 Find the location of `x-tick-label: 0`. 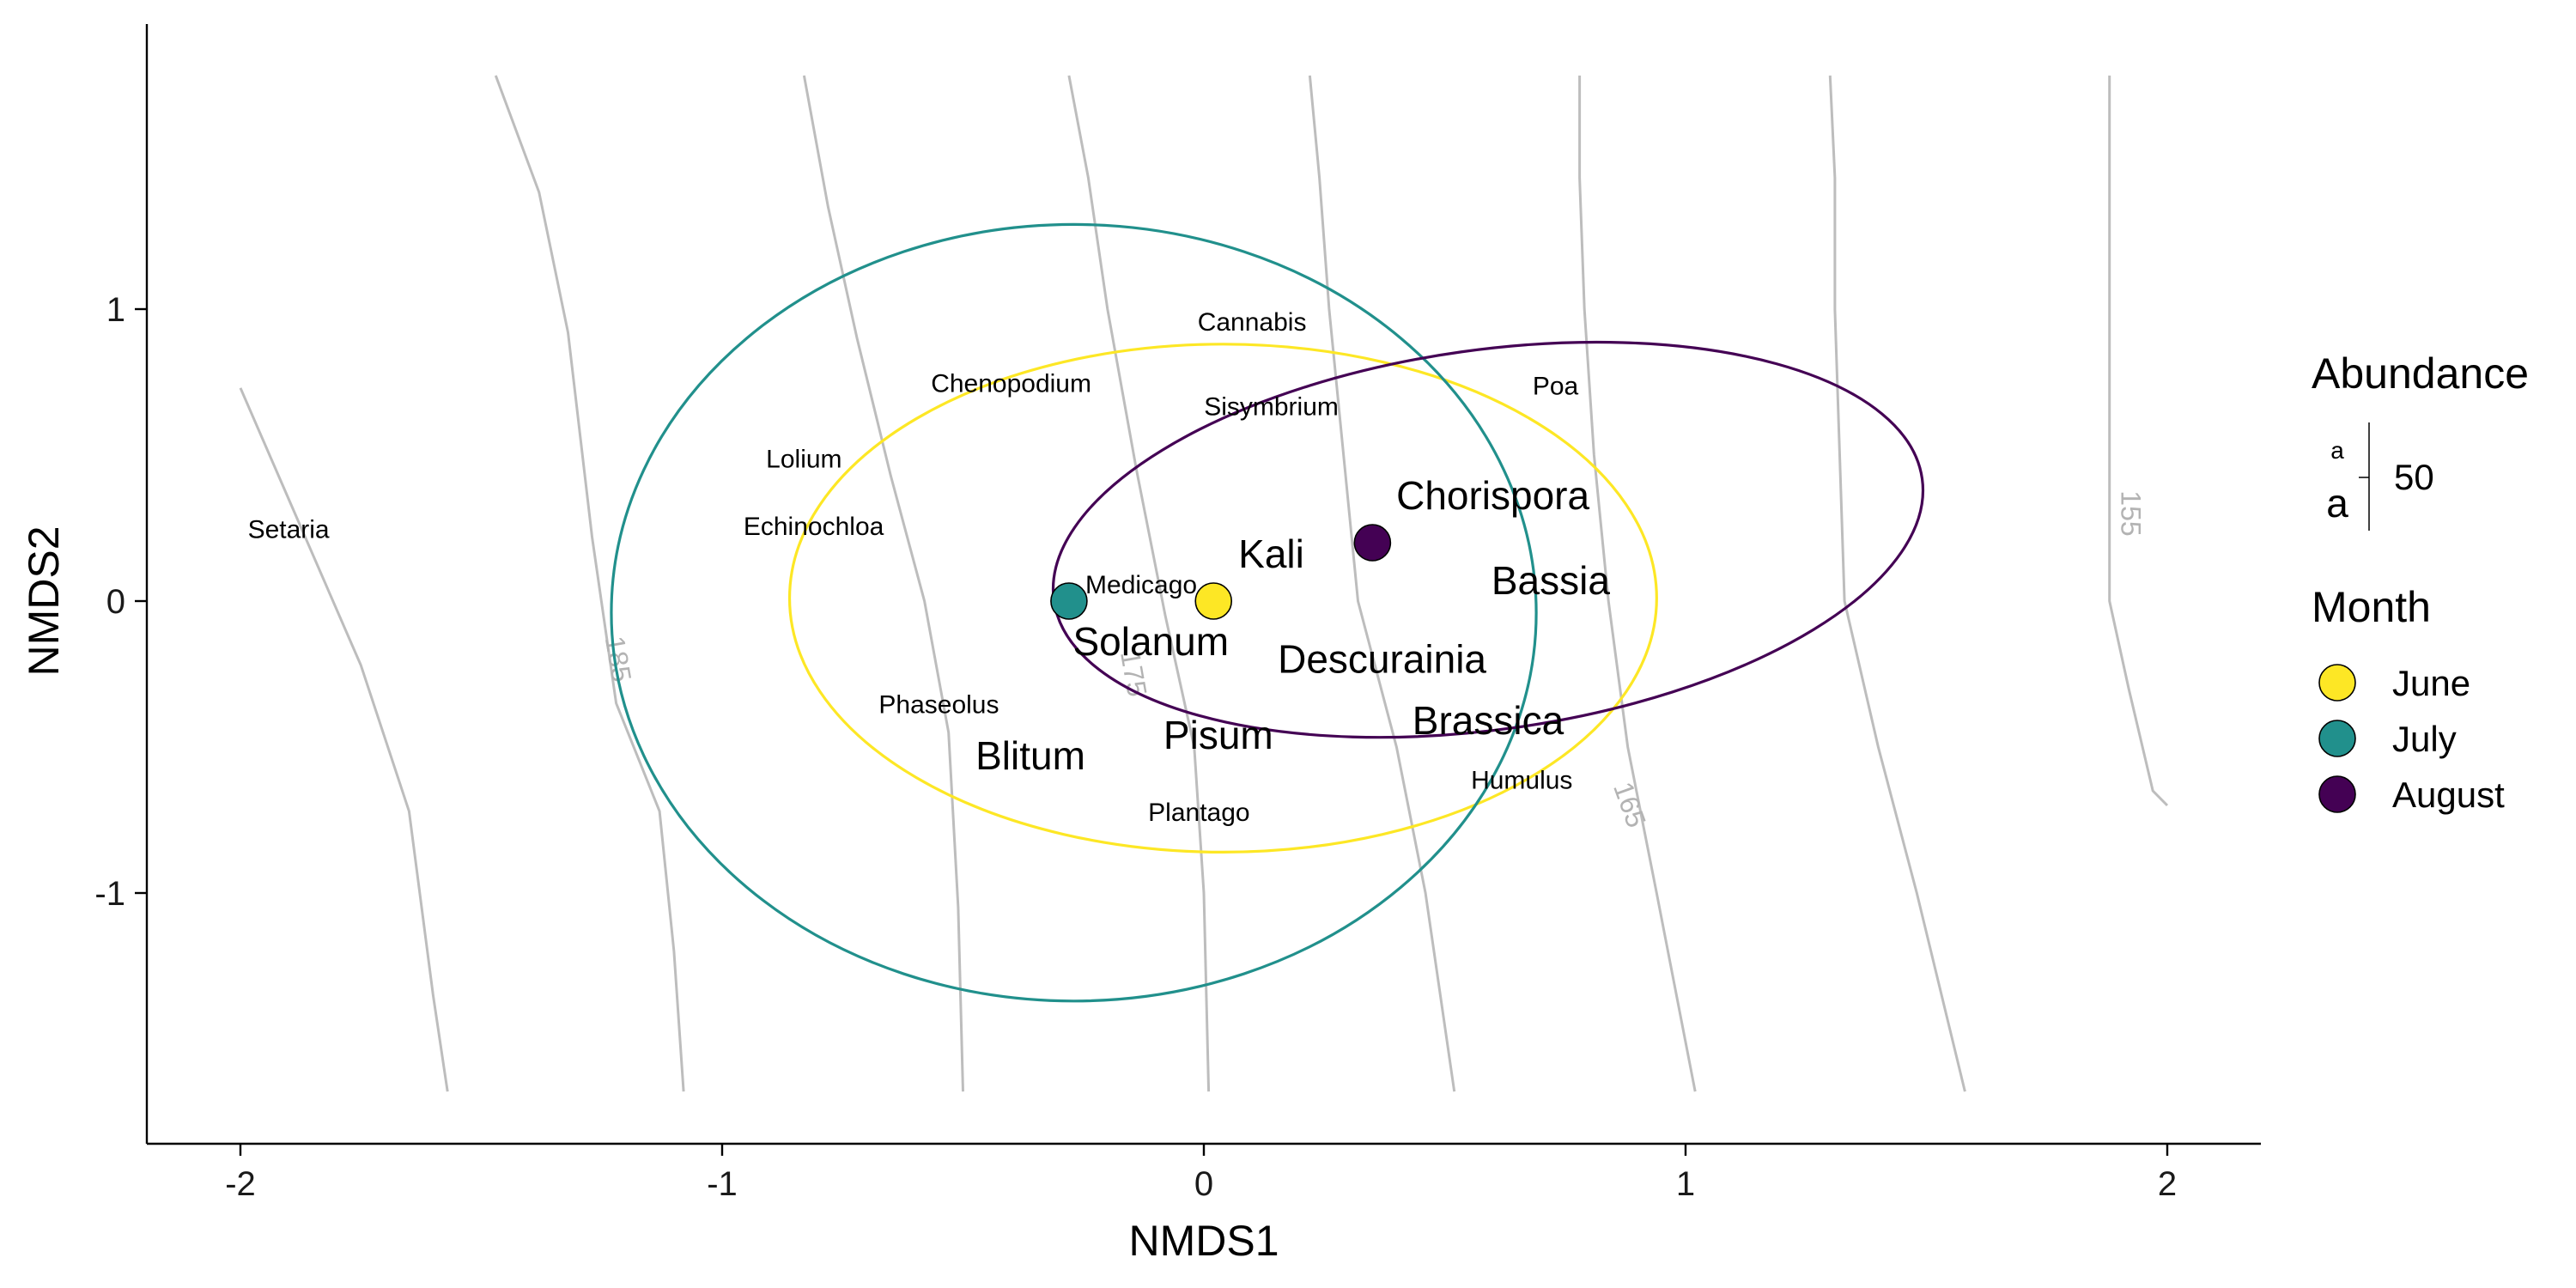

x-tick-label: 0 is located at coordinates (1203, 1184).